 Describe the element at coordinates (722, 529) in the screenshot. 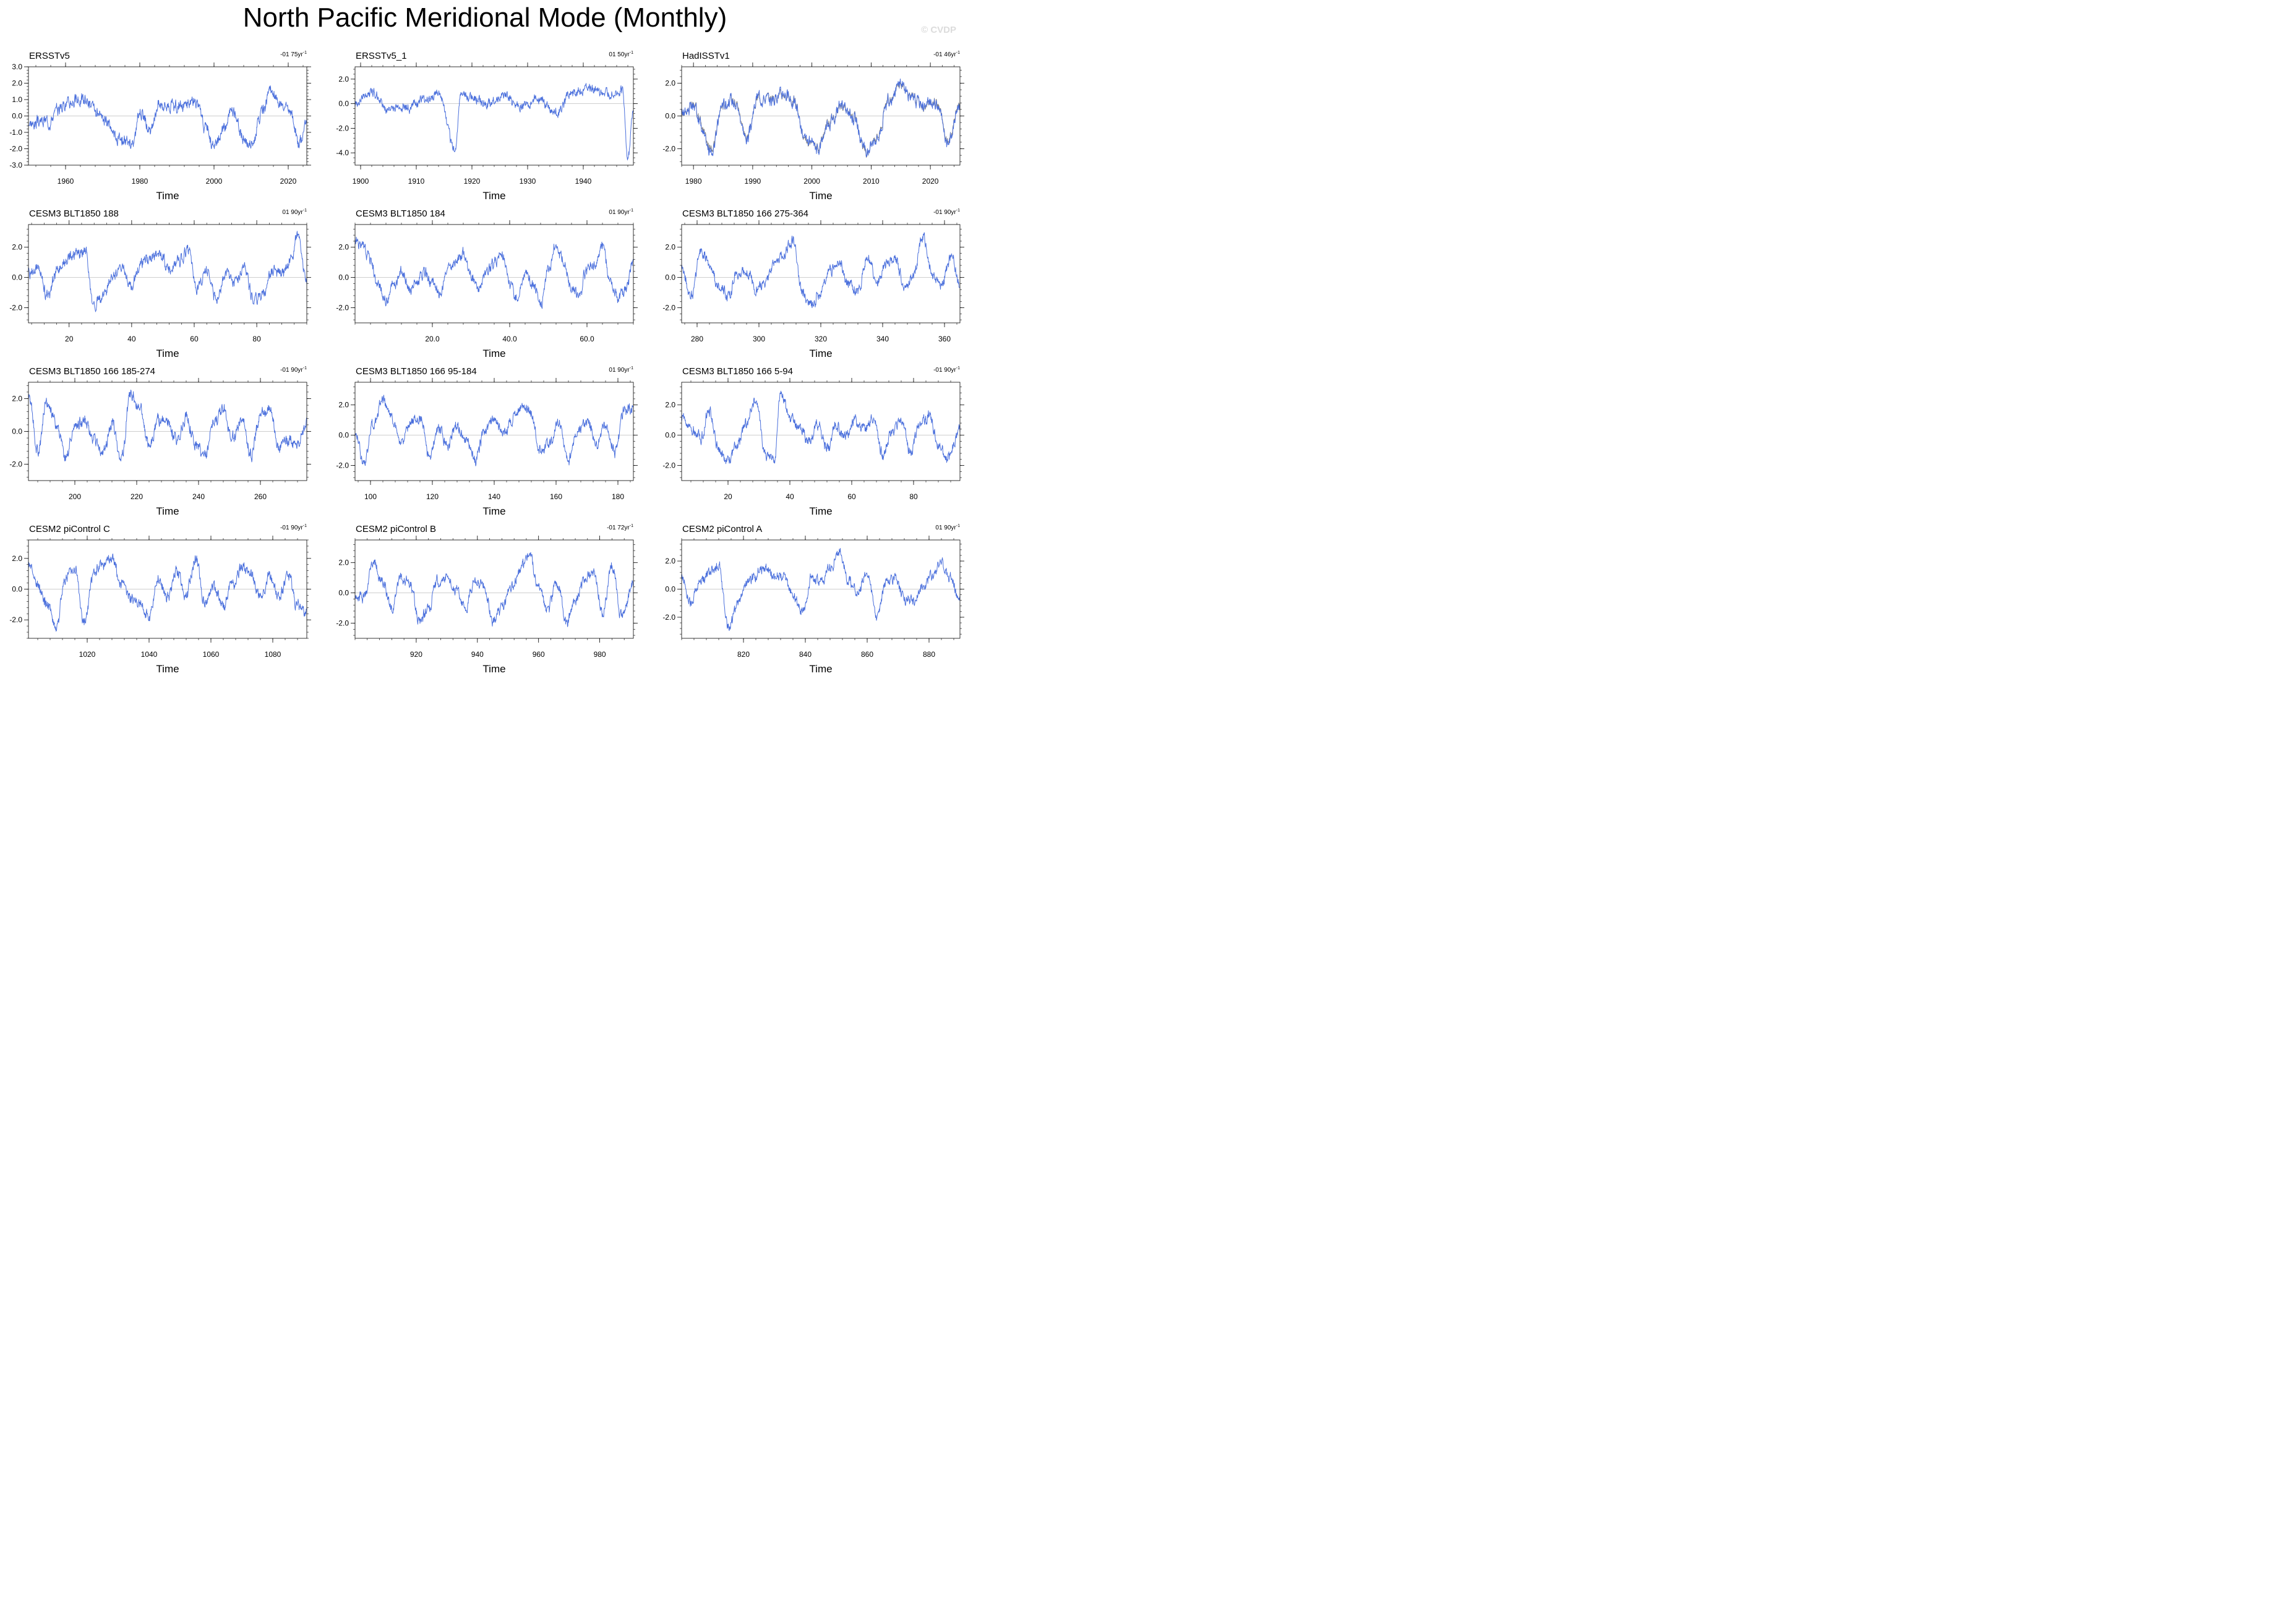

I see `panel-title: CESM2 piControl A` at that location.